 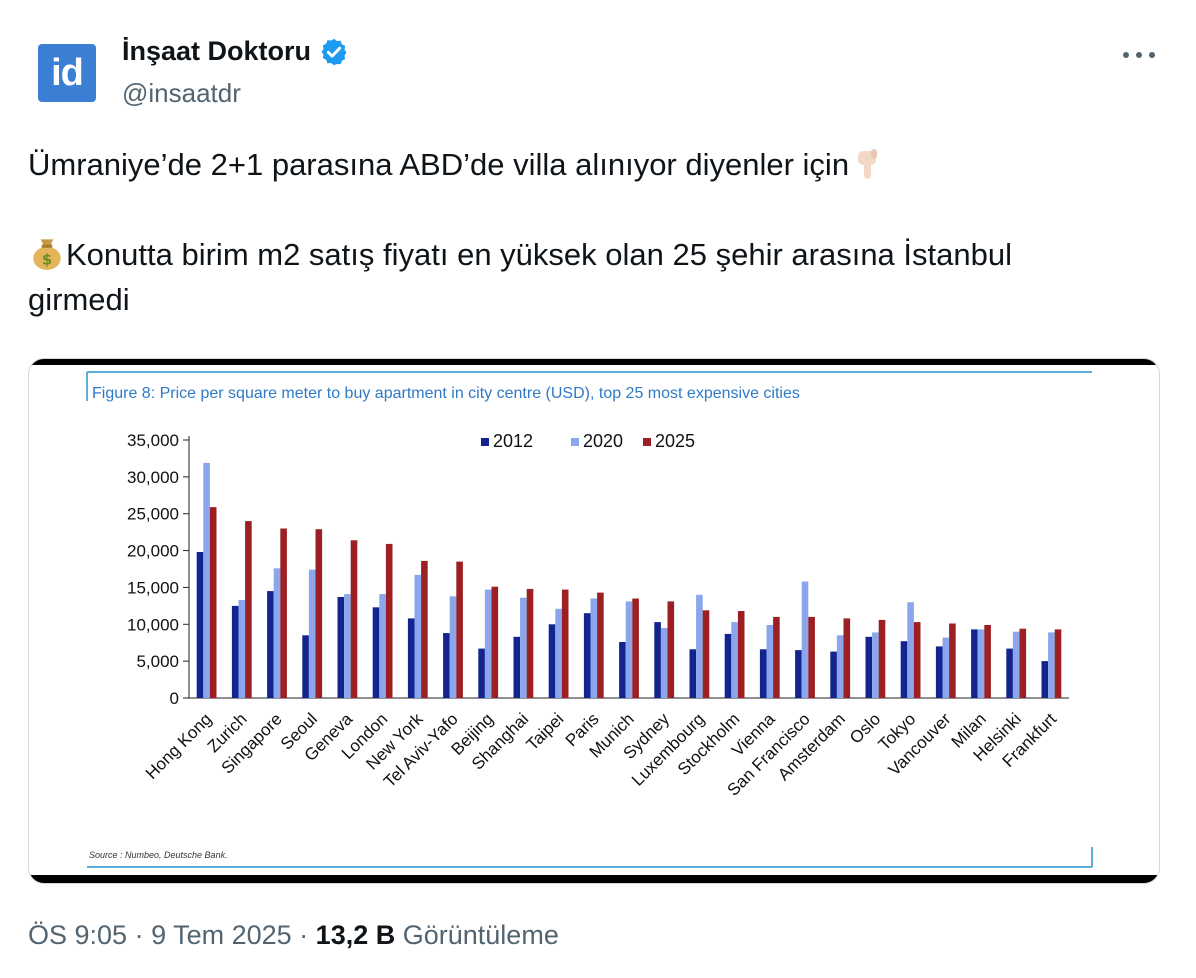 I want to click on legend-swatch-2012, so click(x=485, y=442).